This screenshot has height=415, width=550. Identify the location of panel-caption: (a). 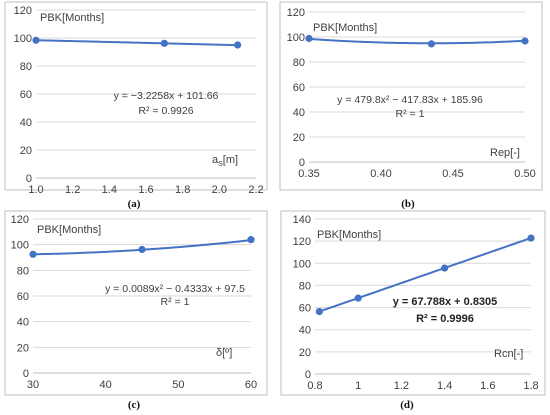
(134, 204).